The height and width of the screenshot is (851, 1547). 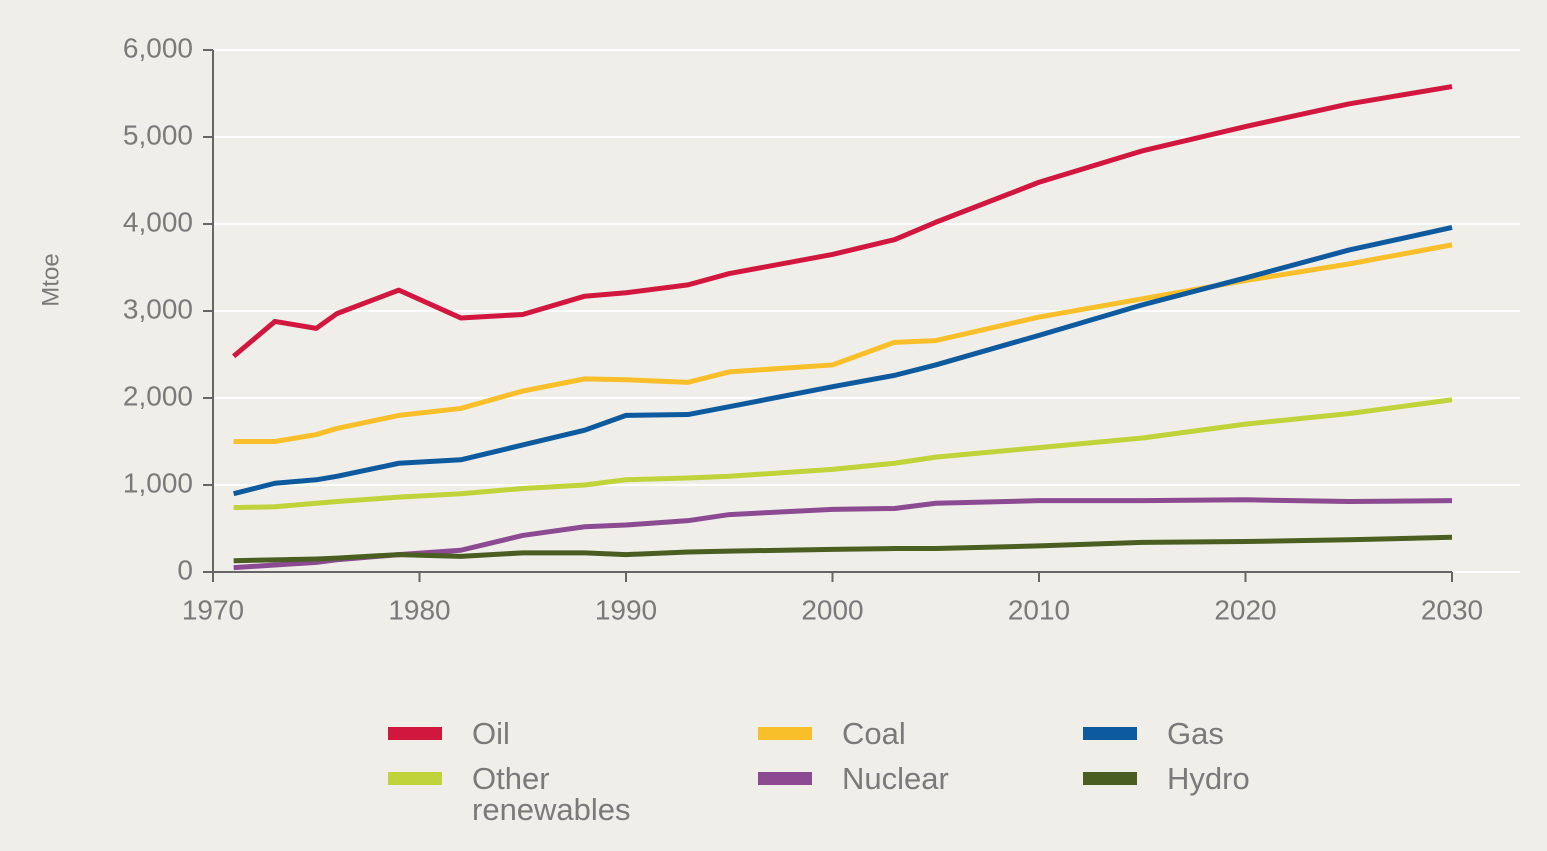 What do you see at coordinates (158, 482) in the screenshot?
I see `y-tick-label: 1,000` at bounding box center [158, 482].